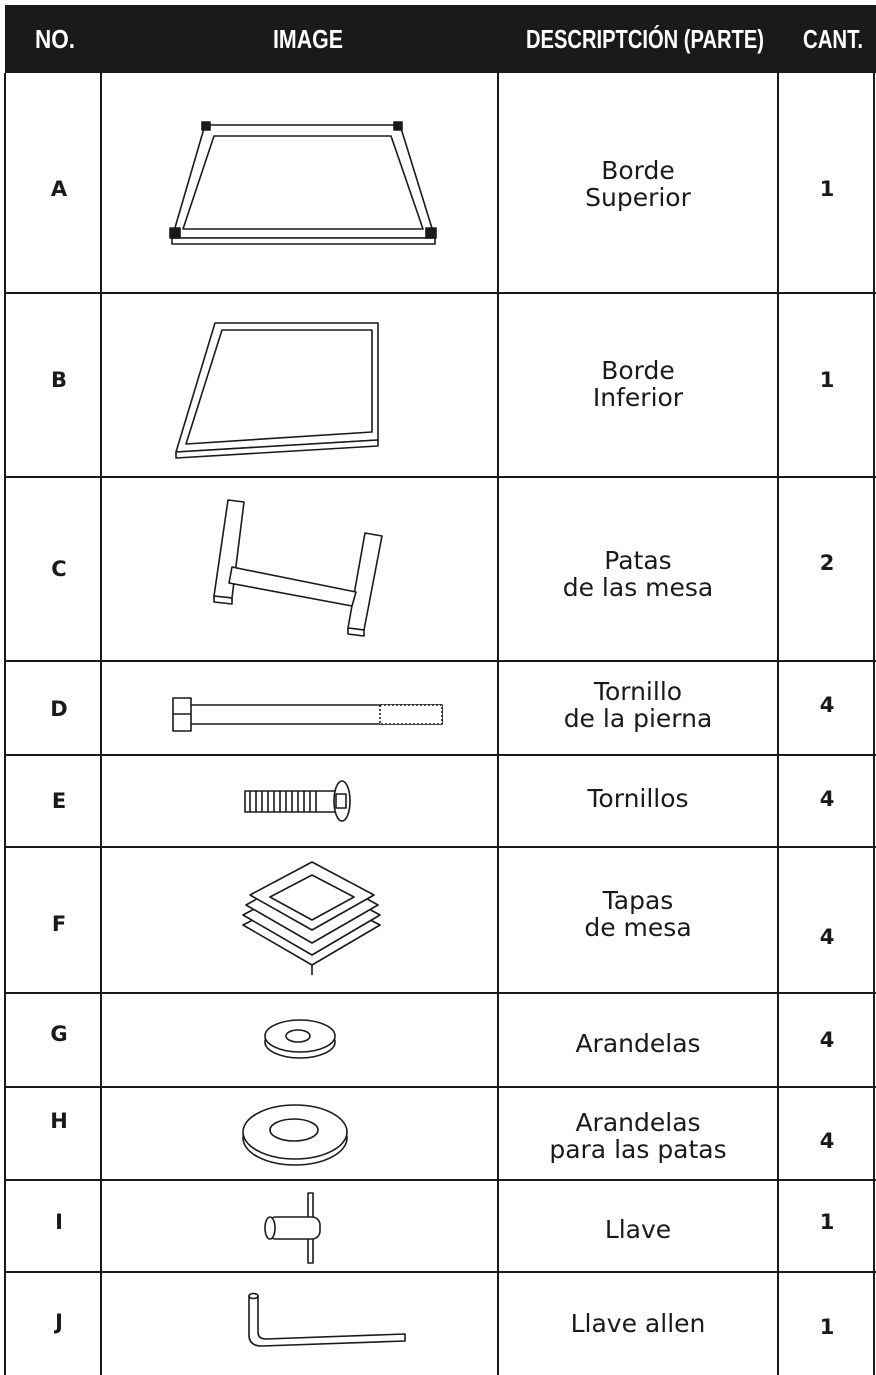 This screenshot has height=1375, width=876. What do you see at coordinates (59, 189) in the screenshot?
I see `part-number: A` at bounding box center [59, 189].